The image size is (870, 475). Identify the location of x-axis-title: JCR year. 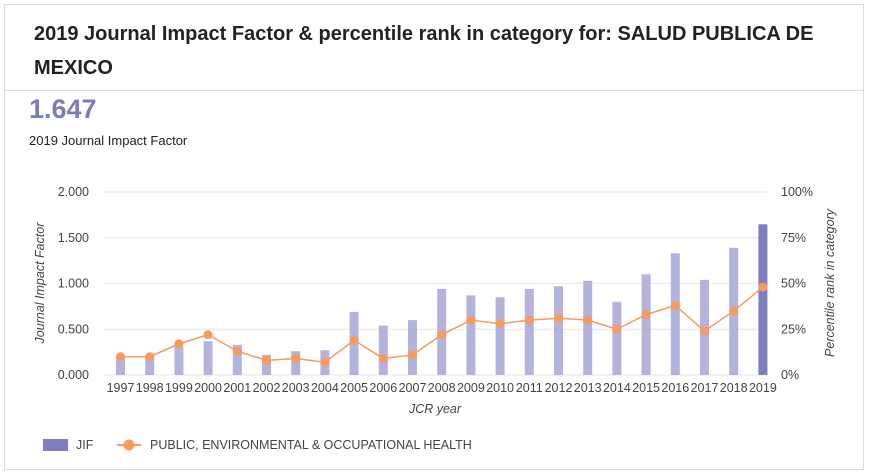
(435, 409).